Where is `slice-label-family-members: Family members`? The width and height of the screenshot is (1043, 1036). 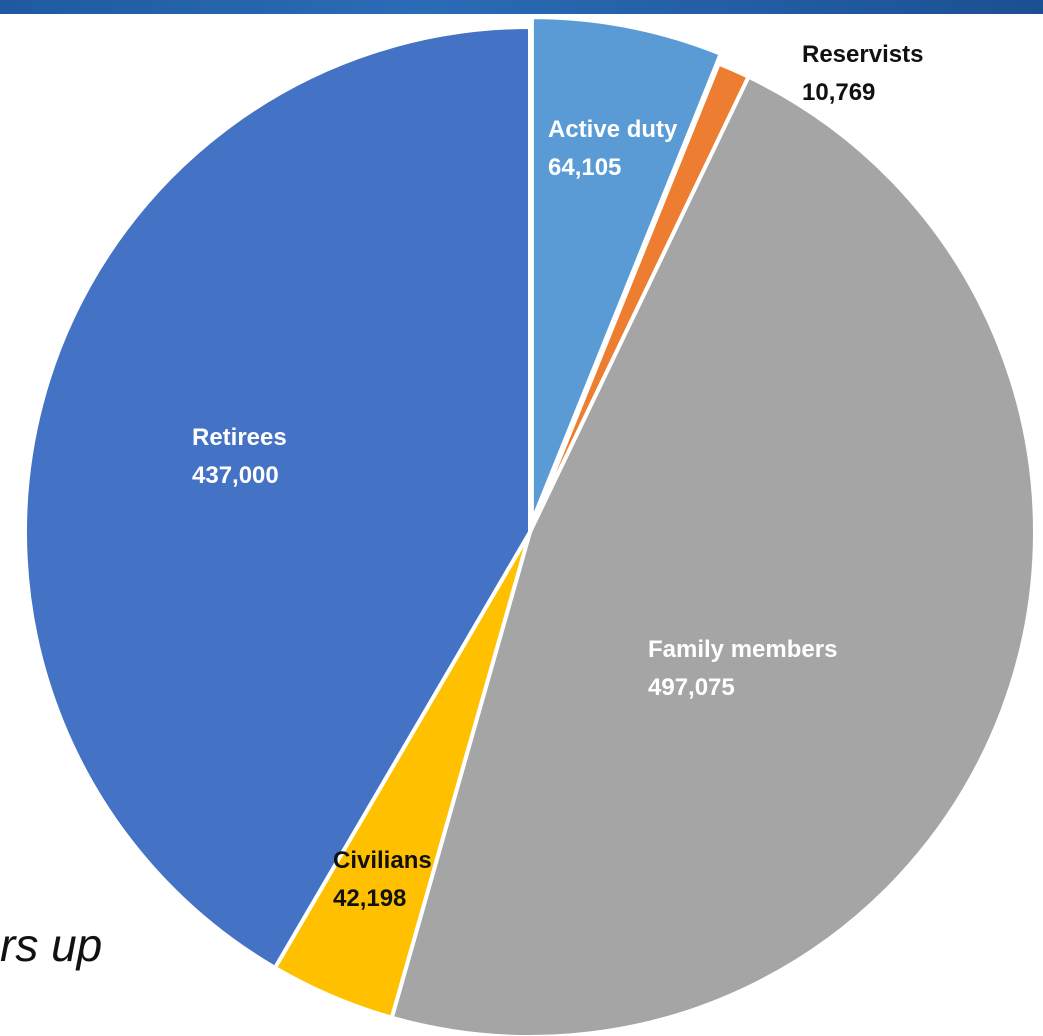
slice-label-family-members: Family members is located at coordinates (742, 649).